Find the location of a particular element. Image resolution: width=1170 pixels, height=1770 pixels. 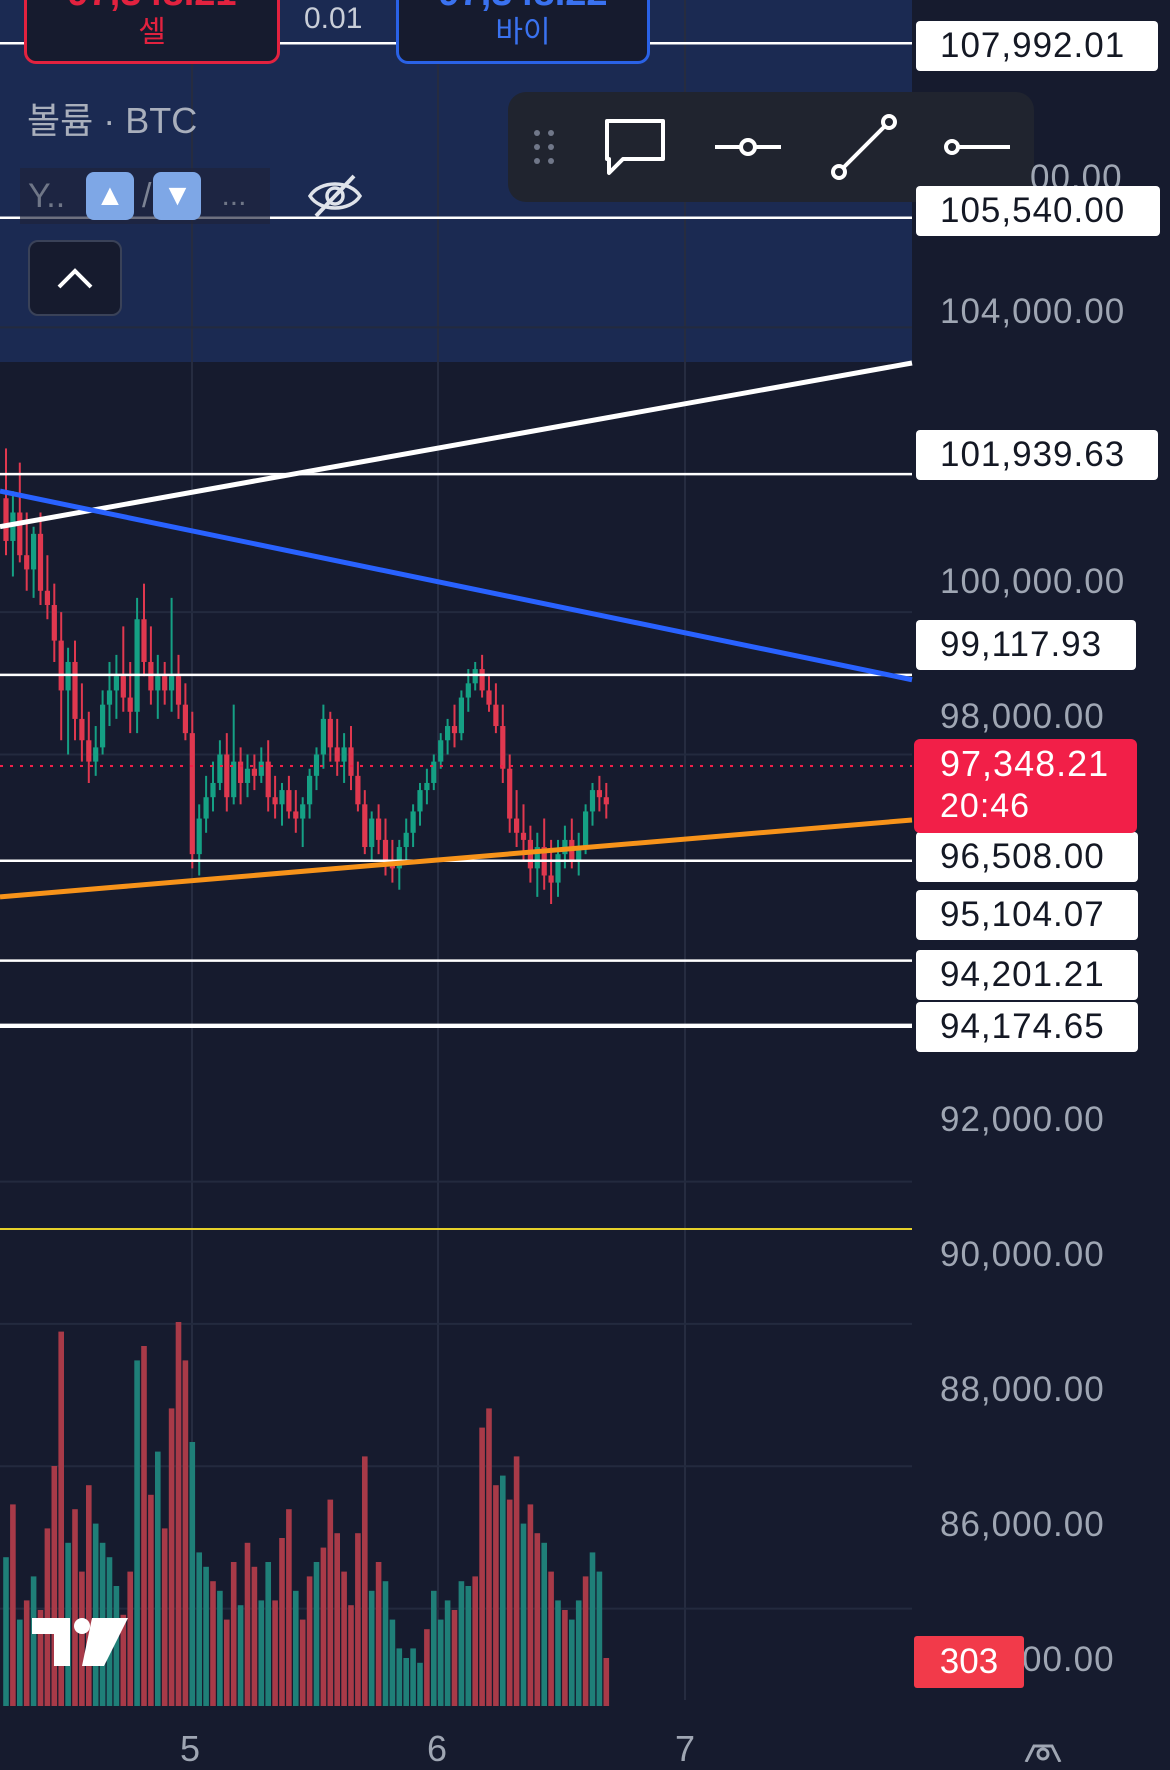

sell-button: 97,348.21 셀 is located at coordinates (152, 32).